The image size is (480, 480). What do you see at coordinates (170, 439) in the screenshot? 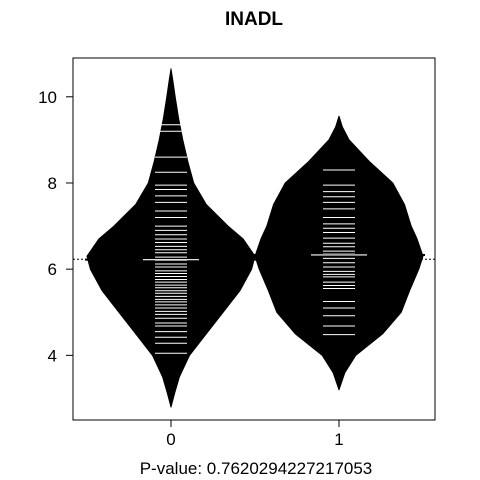
I see `x-tick-label: 0` at bounding box center [170, 439].